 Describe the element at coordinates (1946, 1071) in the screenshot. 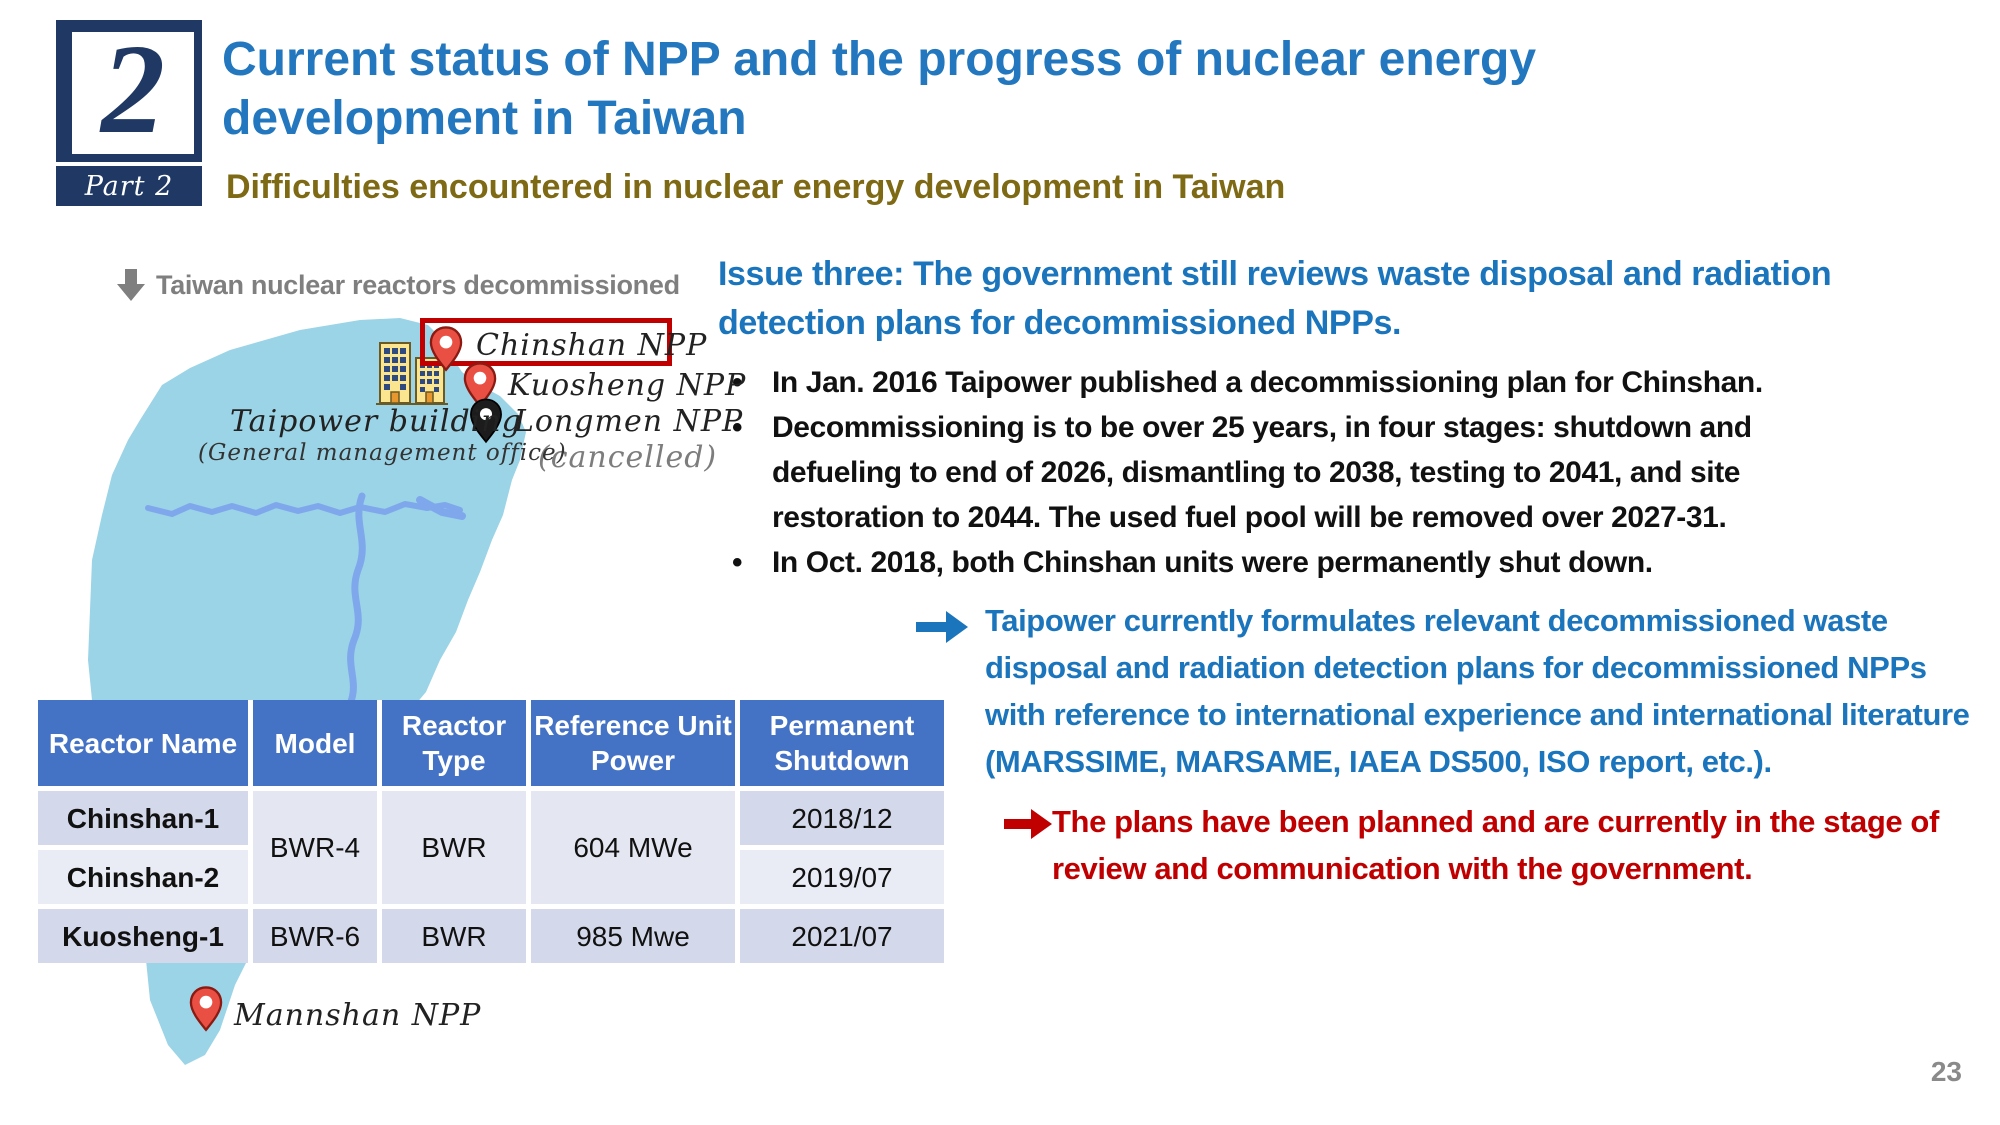

I see `page-number: 23` at that location.